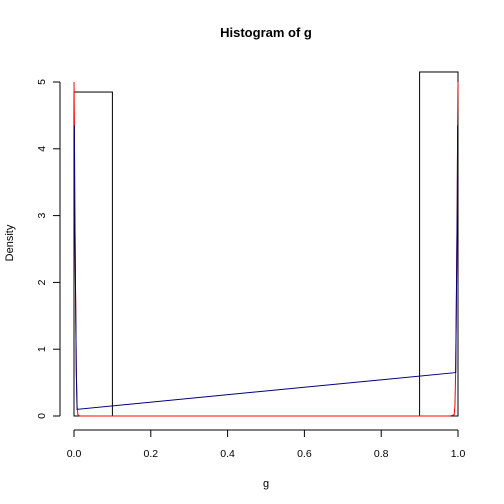  What do you see at coordinates (381, 454) in the screenshot?
I see `x-tick-label-4: 0.8` at bounding box center [381, 454].